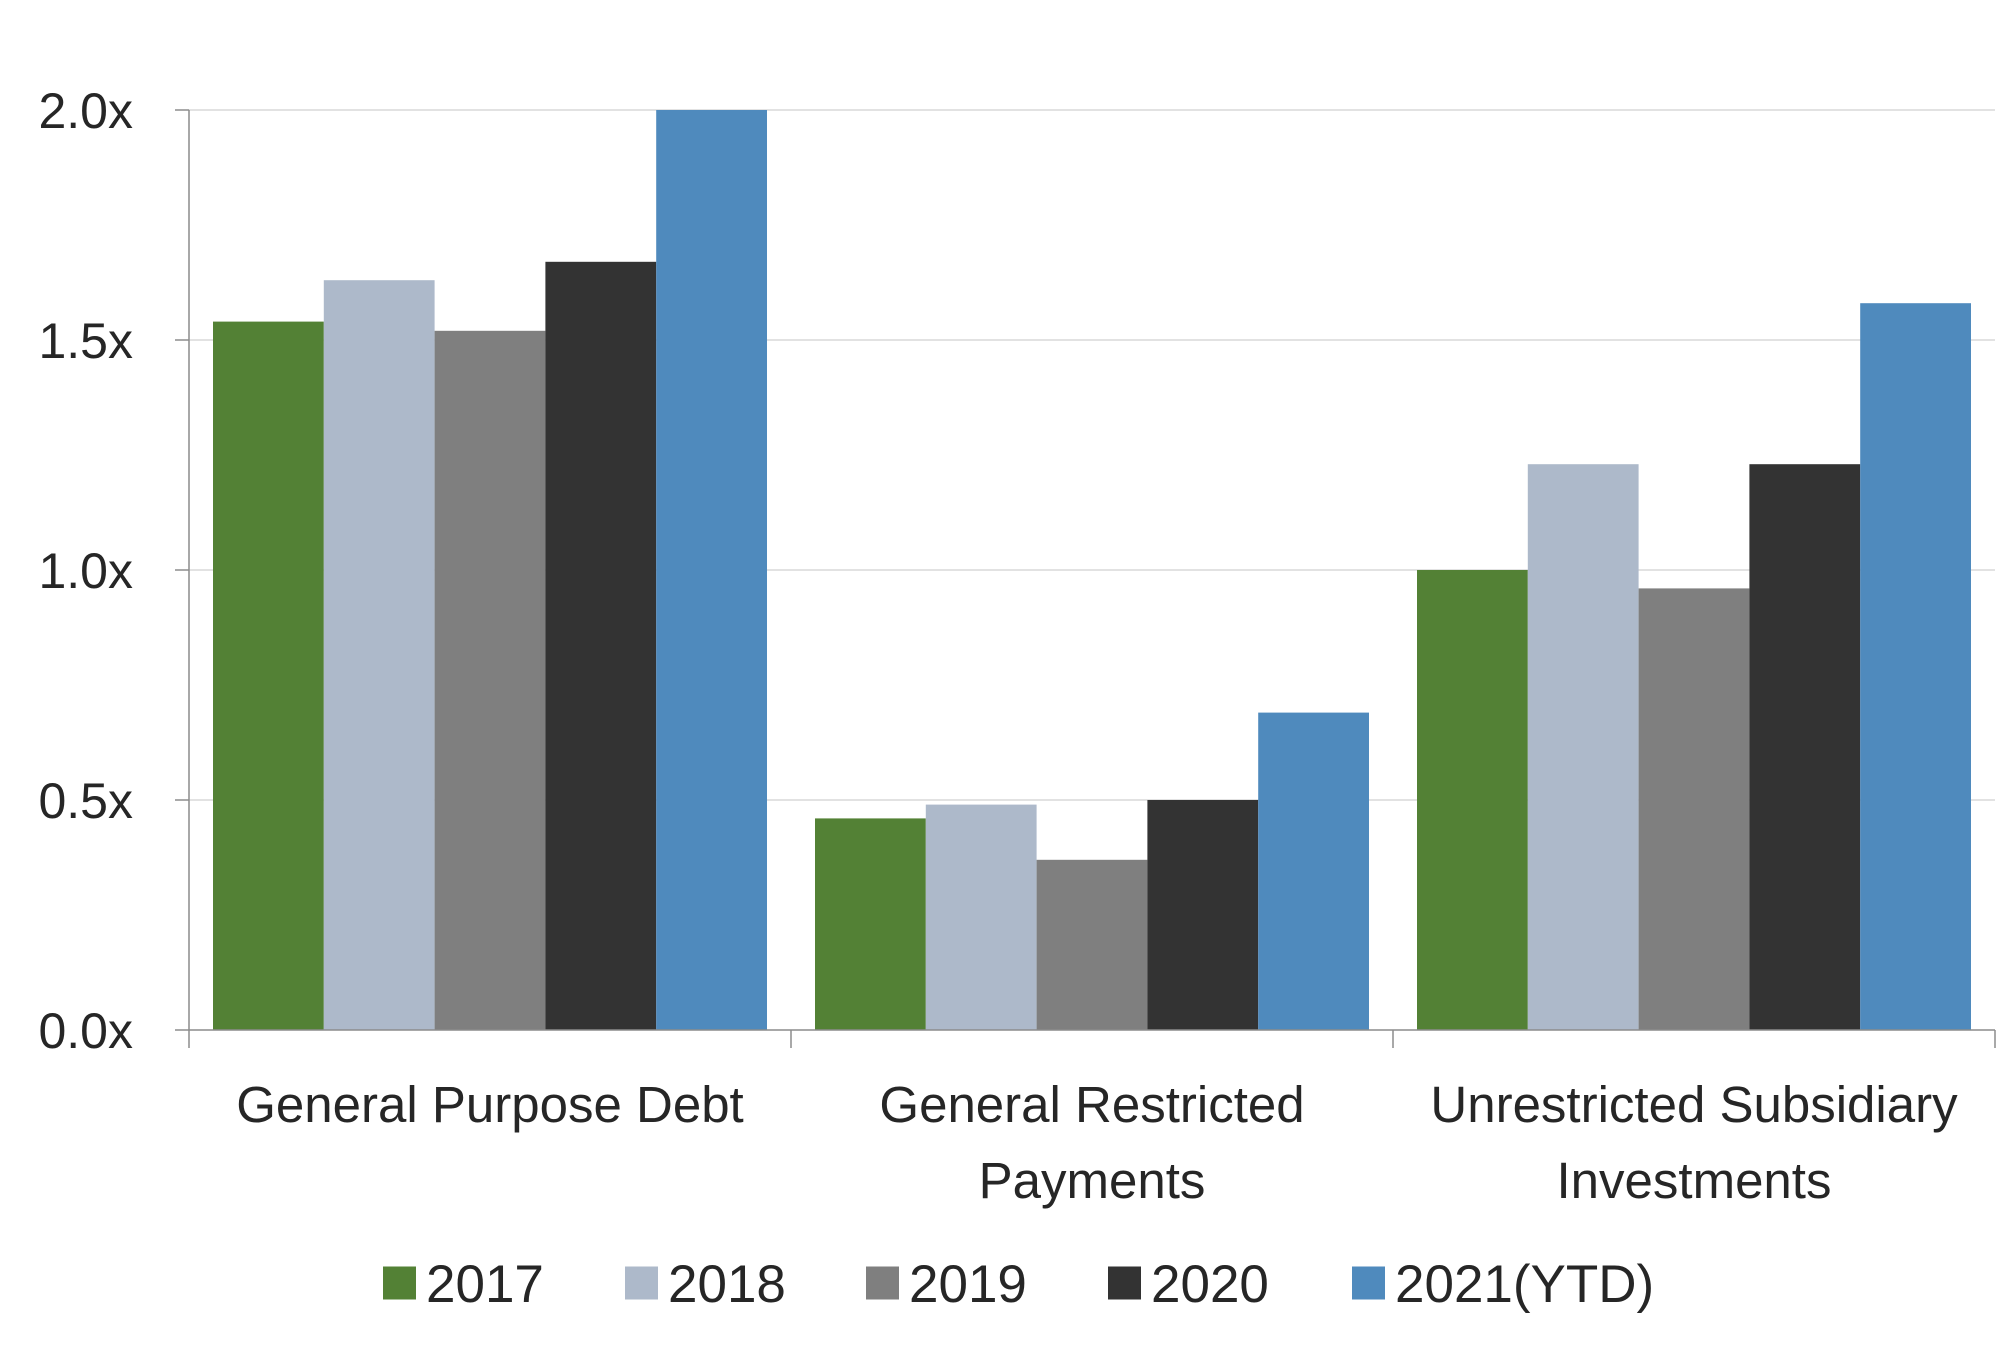  I want to click on x-axis-category-label: Payments, so click(1092, 1180).